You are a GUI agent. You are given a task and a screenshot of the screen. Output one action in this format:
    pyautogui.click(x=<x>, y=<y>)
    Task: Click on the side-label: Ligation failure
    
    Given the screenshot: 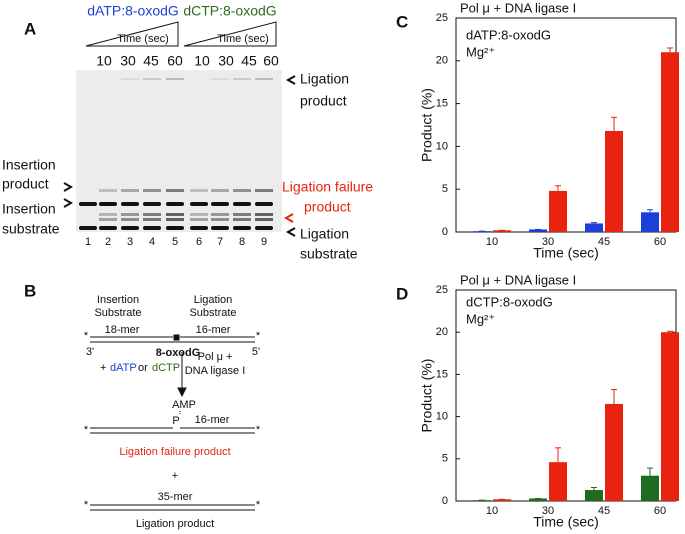 What is the action you would take?
    pyautogui.click(x=327, y=187)
    